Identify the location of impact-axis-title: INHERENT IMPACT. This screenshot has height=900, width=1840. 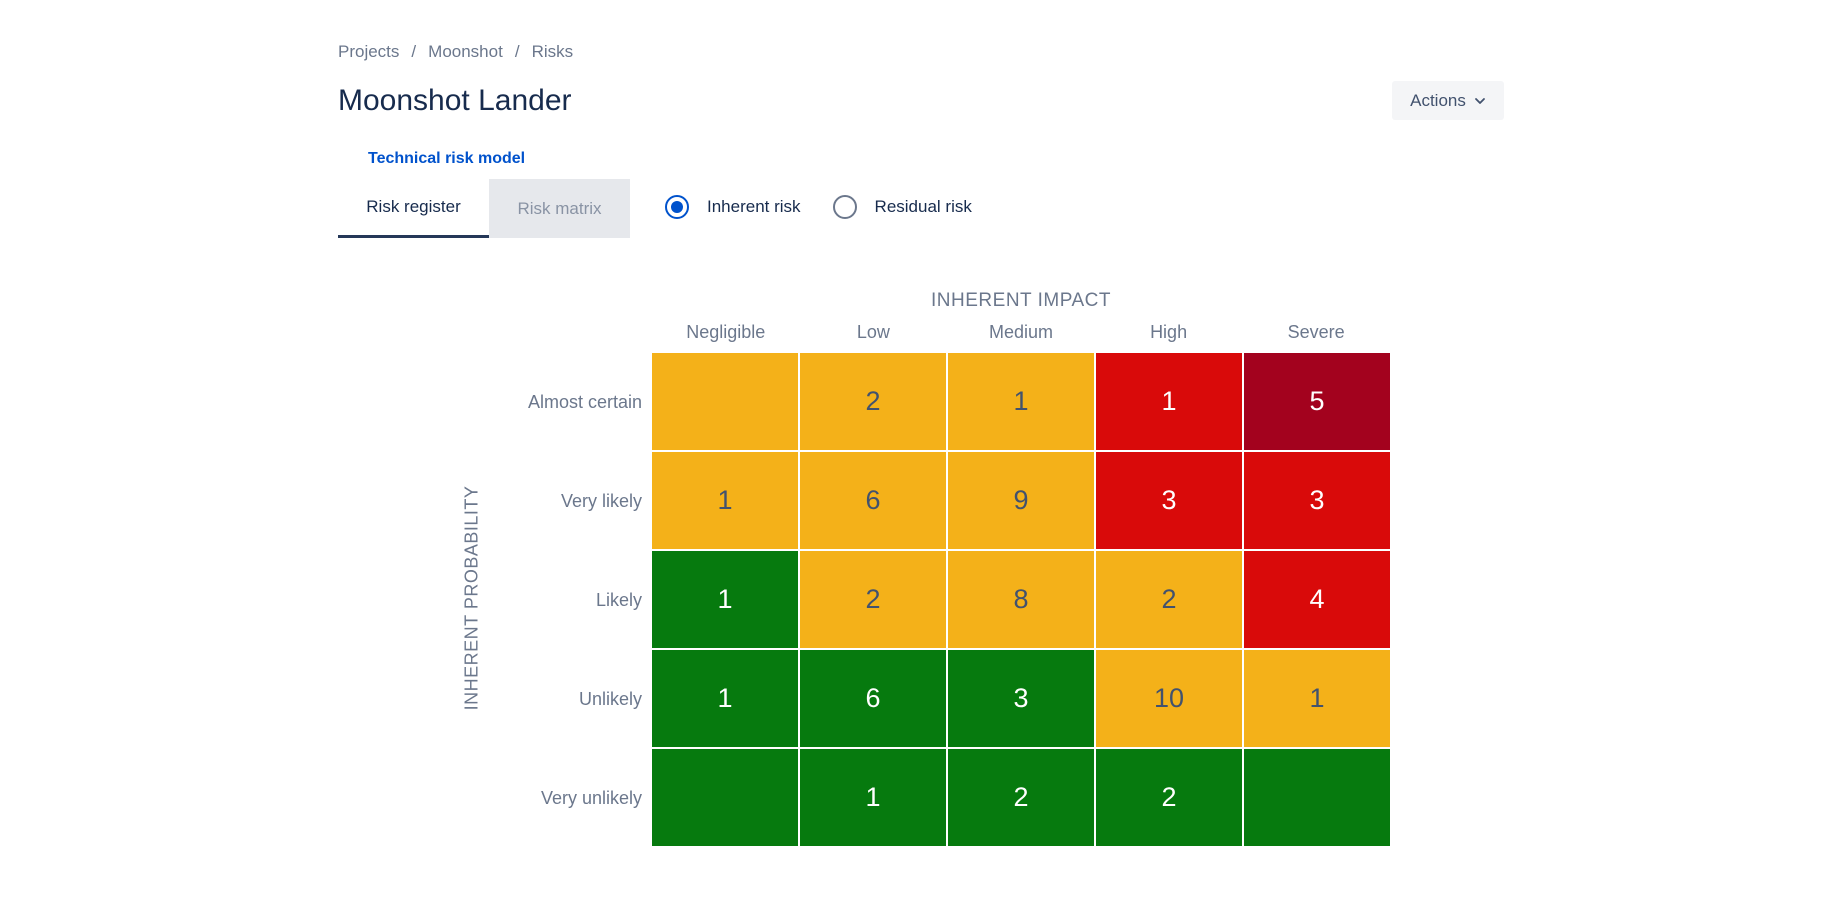
(1021, 300).